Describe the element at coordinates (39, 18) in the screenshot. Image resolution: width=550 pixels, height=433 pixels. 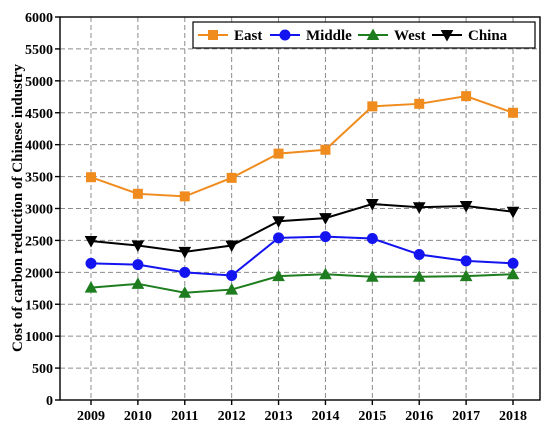
I see `y-tick-label: 6000` at that location.